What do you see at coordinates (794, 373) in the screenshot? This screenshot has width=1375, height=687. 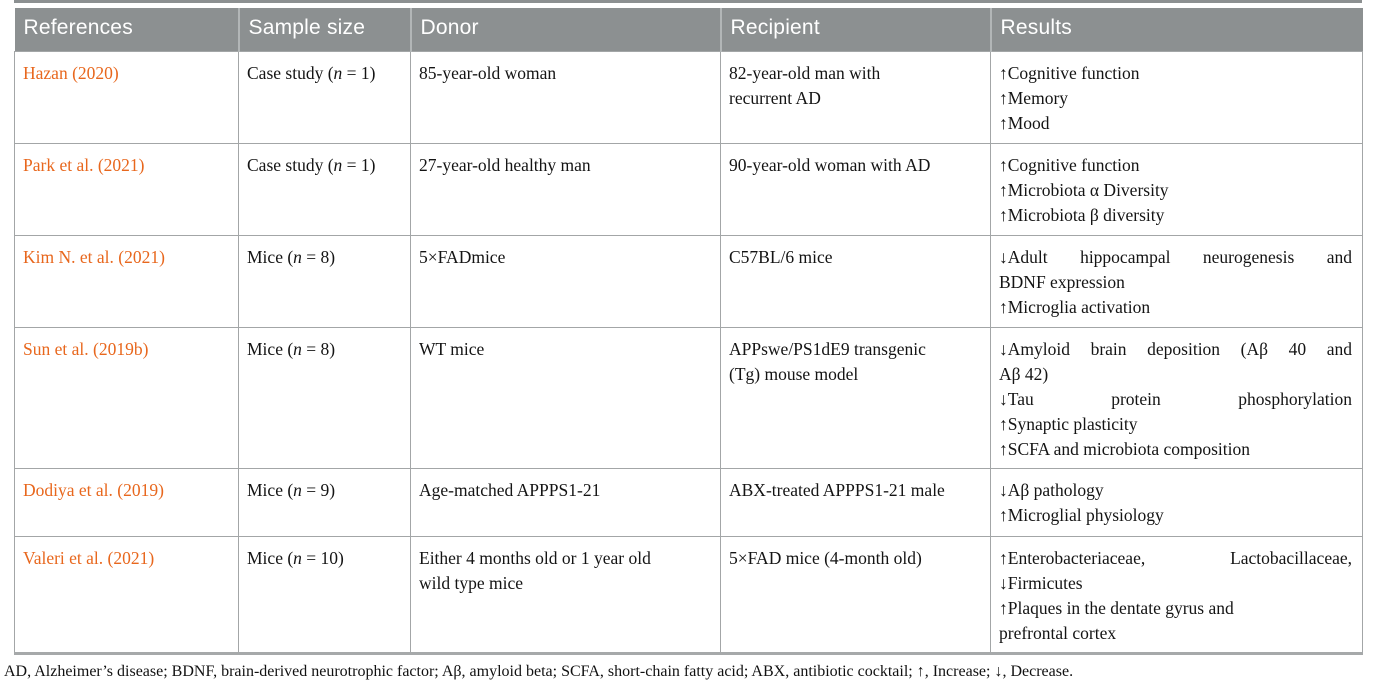 I see `recipient-line: (Tg) mouse model` at bounding box center [794, 373].